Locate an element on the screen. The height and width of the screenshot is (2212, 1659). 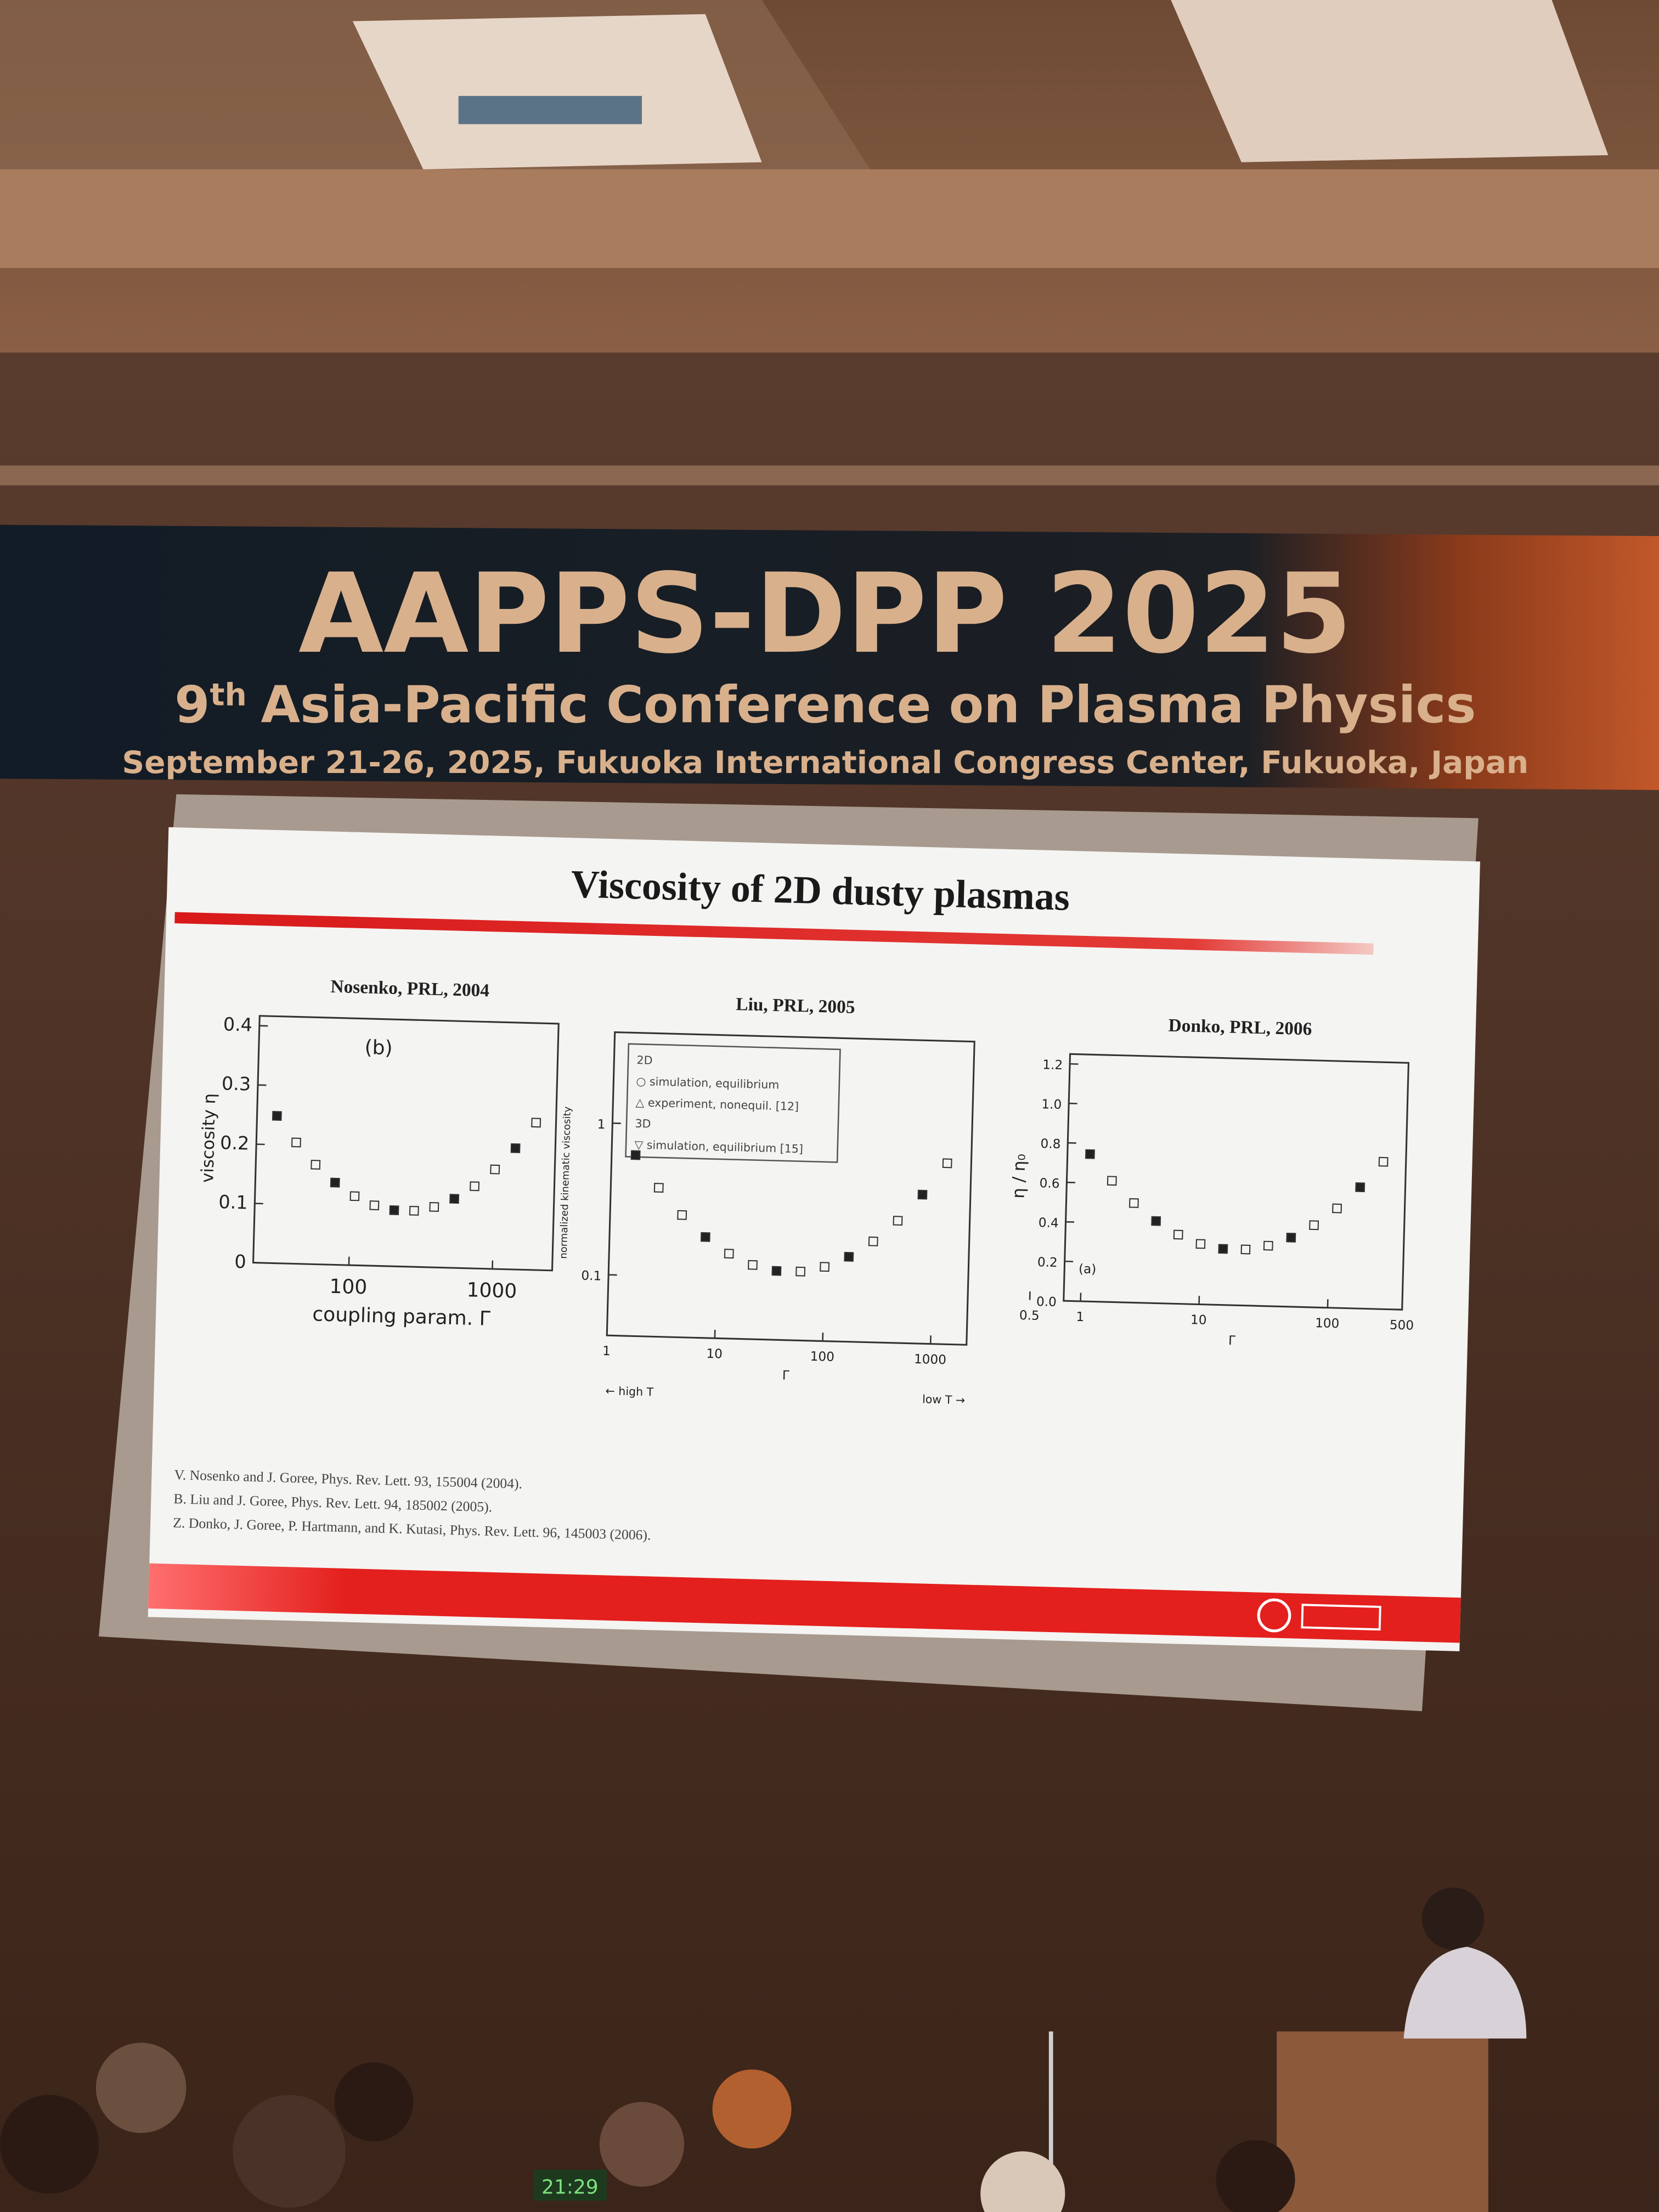
y-tick-label: 1 is located at coordinates (601, 1125).